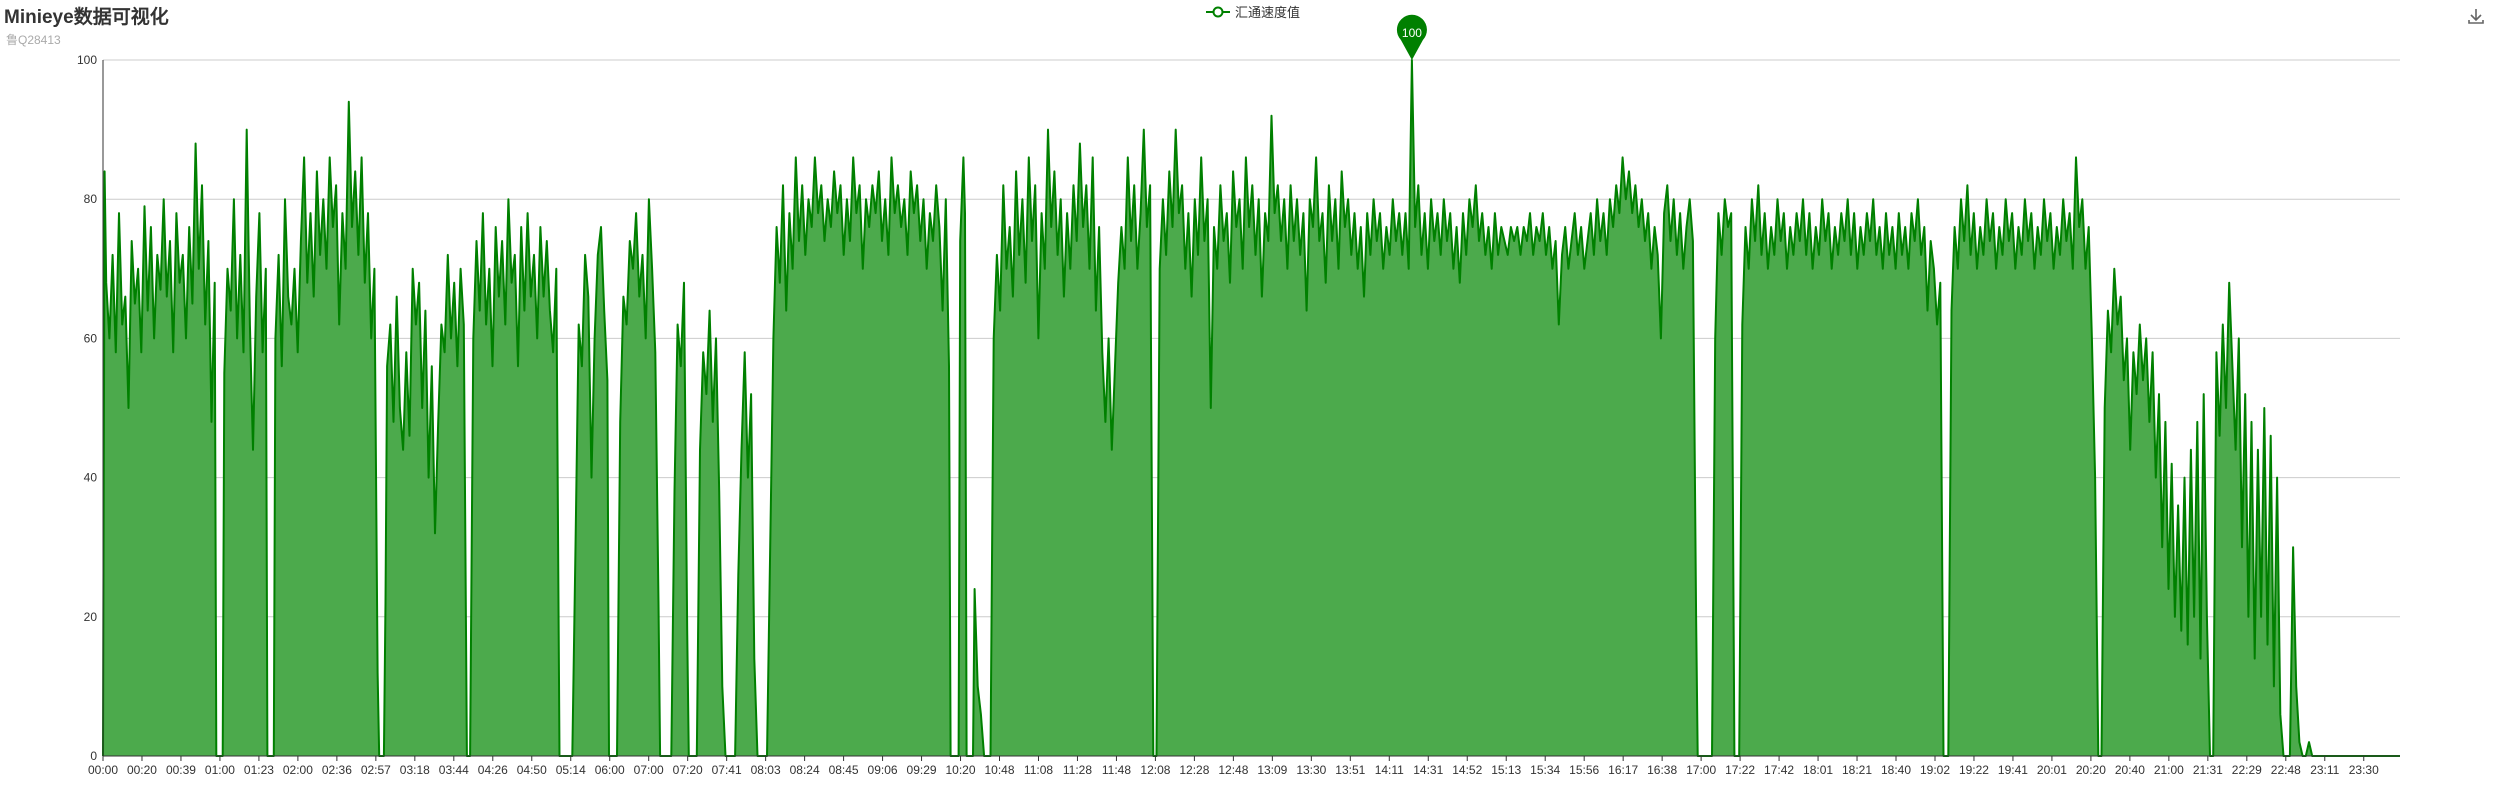 Image resolution: width=2500 pixels, height=800 pixels. I want to click on x-tick-label: 05:14, so click(571, 770).